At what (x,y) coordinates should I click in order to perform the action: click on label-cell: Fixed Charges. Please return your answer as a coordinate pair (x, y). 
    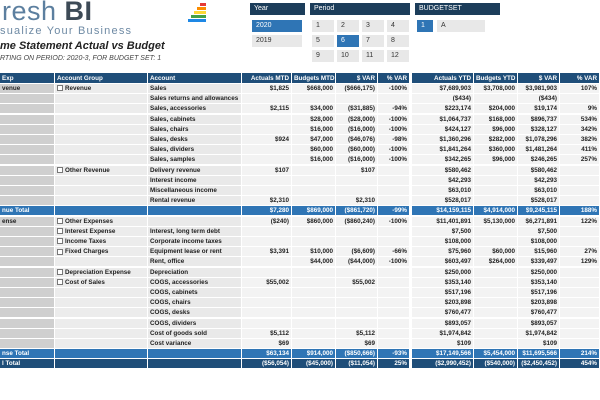
    Looking at the image, I should click on (101, 252).